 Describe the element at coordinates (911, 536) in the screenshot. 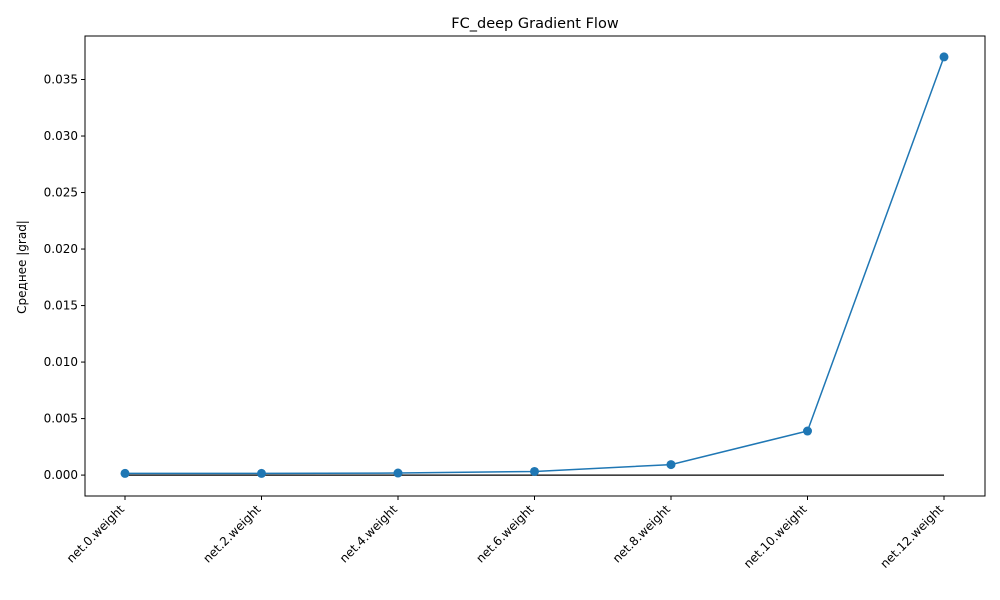

I see `x-tick-label: net.12.weight` at that location.